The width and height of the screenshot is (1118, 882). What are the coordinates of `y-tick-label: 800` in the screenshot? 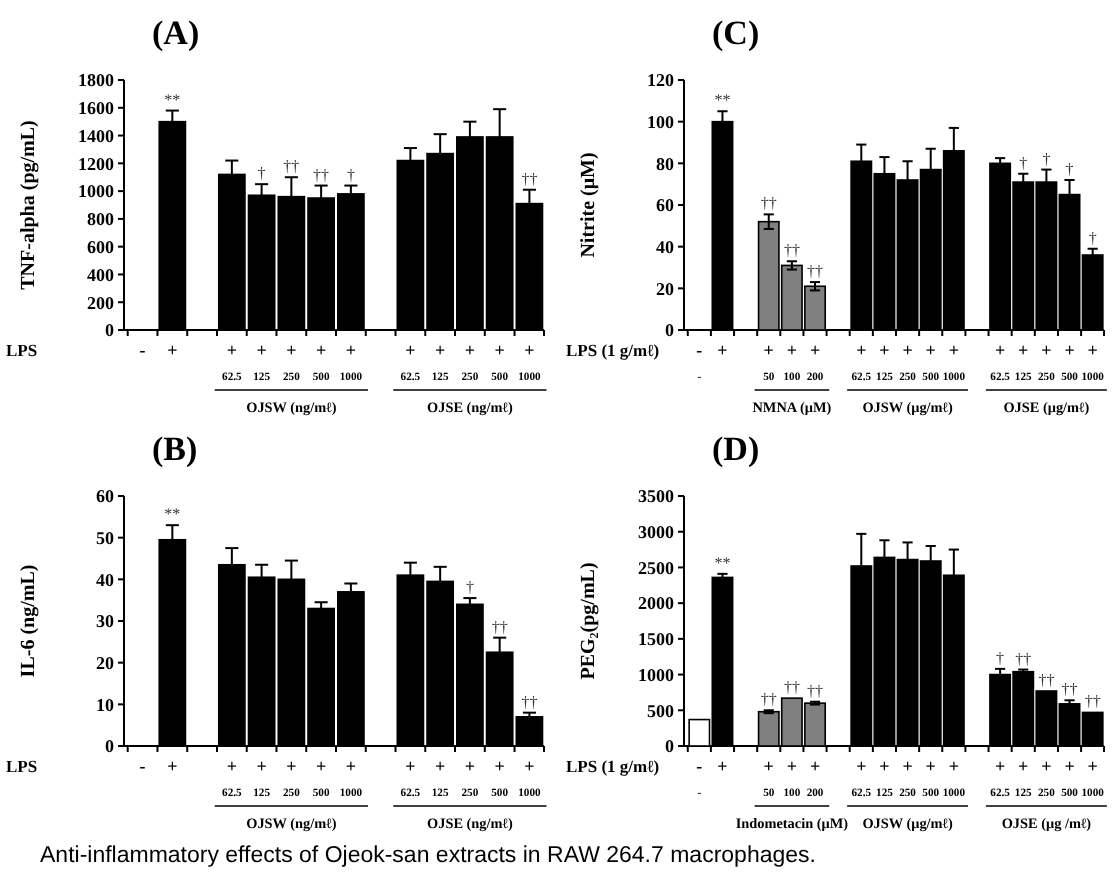 It's located at (101, 219).